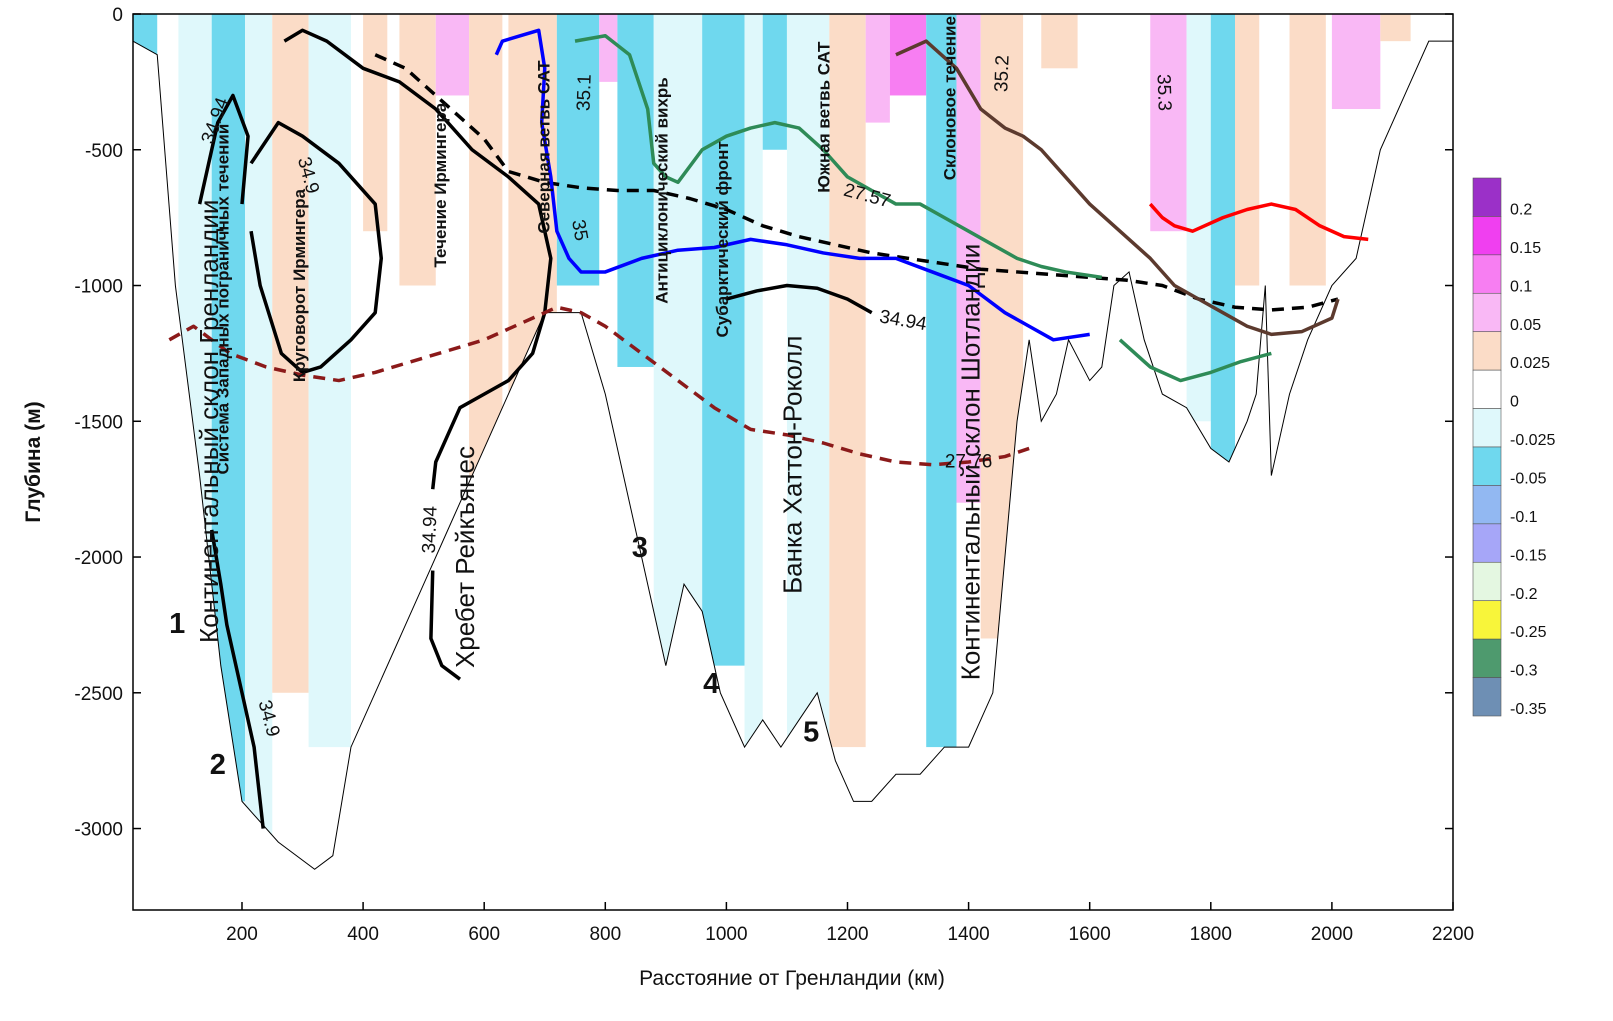  I want to click on y-axis-title: Глубина (м), so click(33, 461).